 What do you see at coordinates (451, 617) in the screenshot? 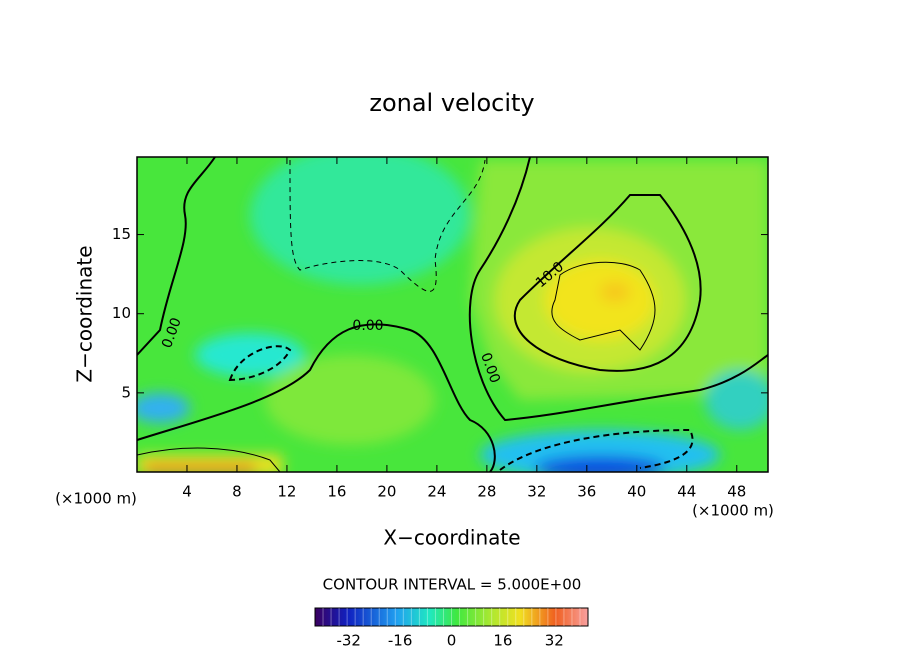
I see `colorbar` at bounding box center [451, 617].